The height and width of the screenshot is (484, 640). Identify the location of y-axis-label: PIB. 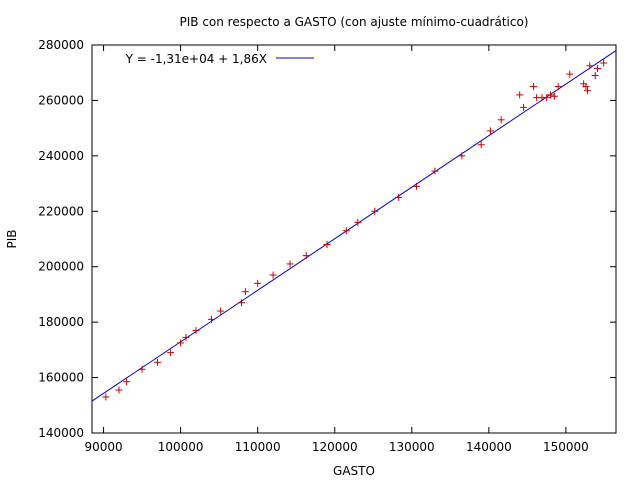
(12, 238).